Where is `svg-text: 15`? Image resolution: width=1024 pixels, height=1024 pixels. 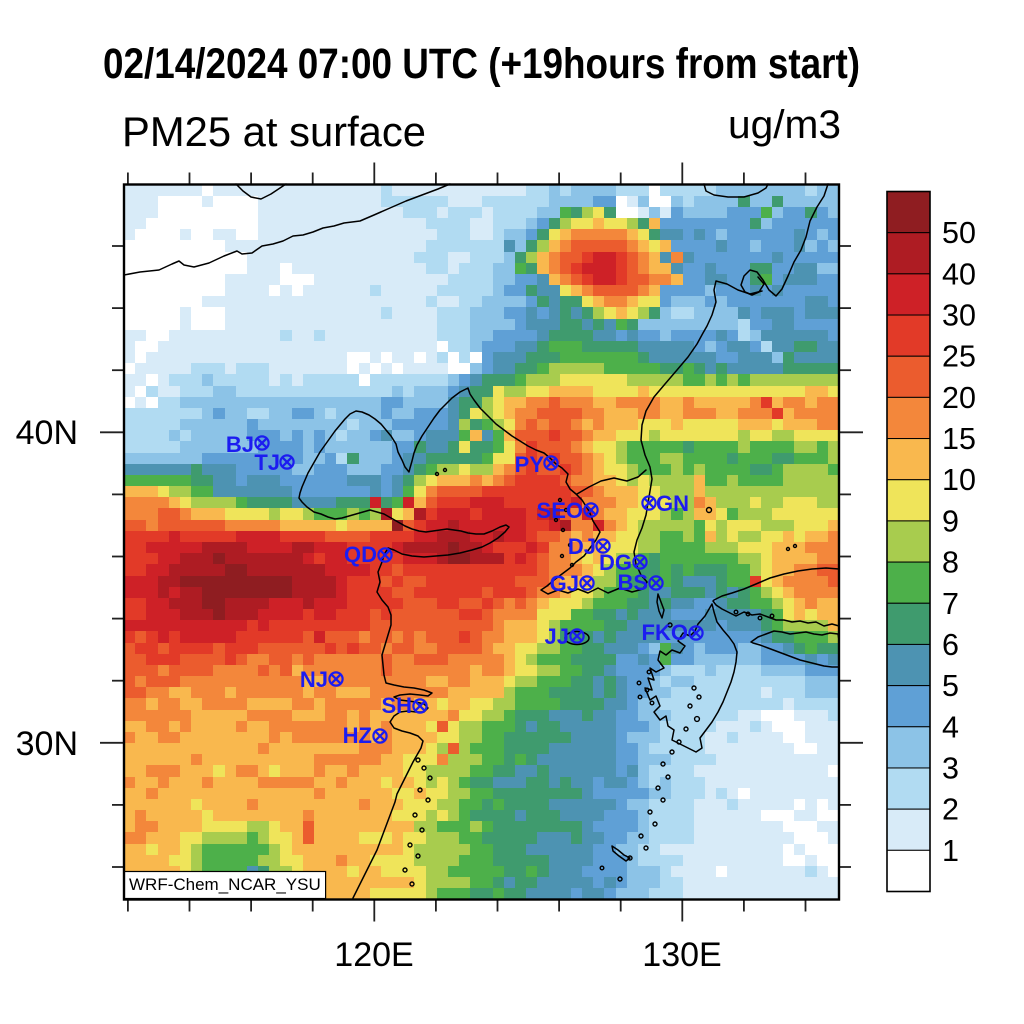 svg-text: 15 is located at coordinates (959, 439).